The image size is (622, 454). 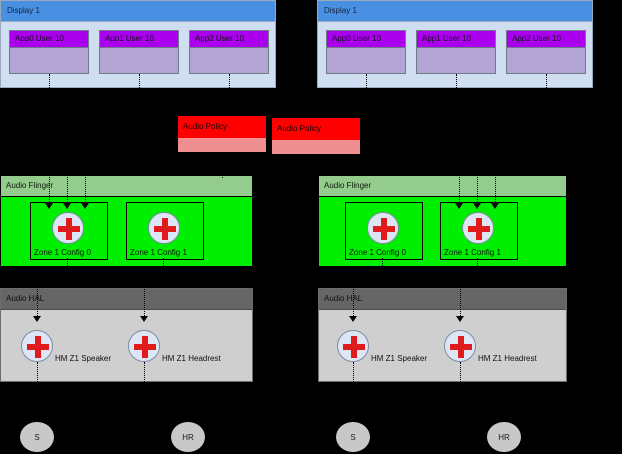 What do you see at coordinates (316, 159) in the screenshot?
I see `connector-policy-right` at bounding box center [316, 159].